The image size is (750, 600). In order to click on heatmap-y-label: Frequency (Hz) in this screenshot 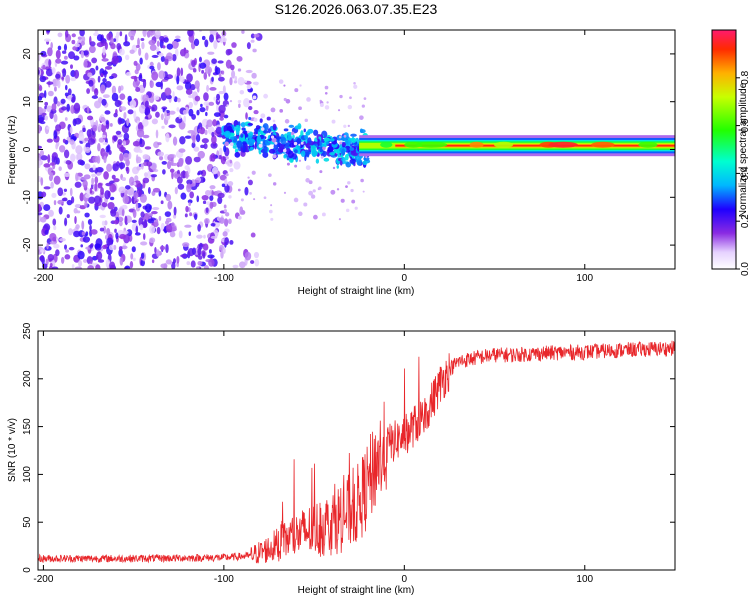, I will do `click(12, 150)`.